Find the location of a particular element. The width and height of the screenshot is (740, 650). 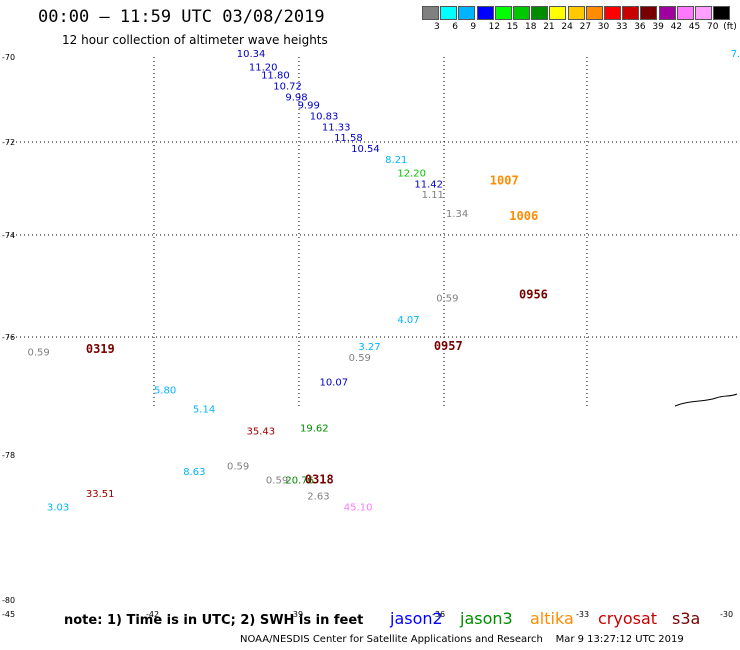

x-tick-label: -30 is located at coordinates (726, 614).